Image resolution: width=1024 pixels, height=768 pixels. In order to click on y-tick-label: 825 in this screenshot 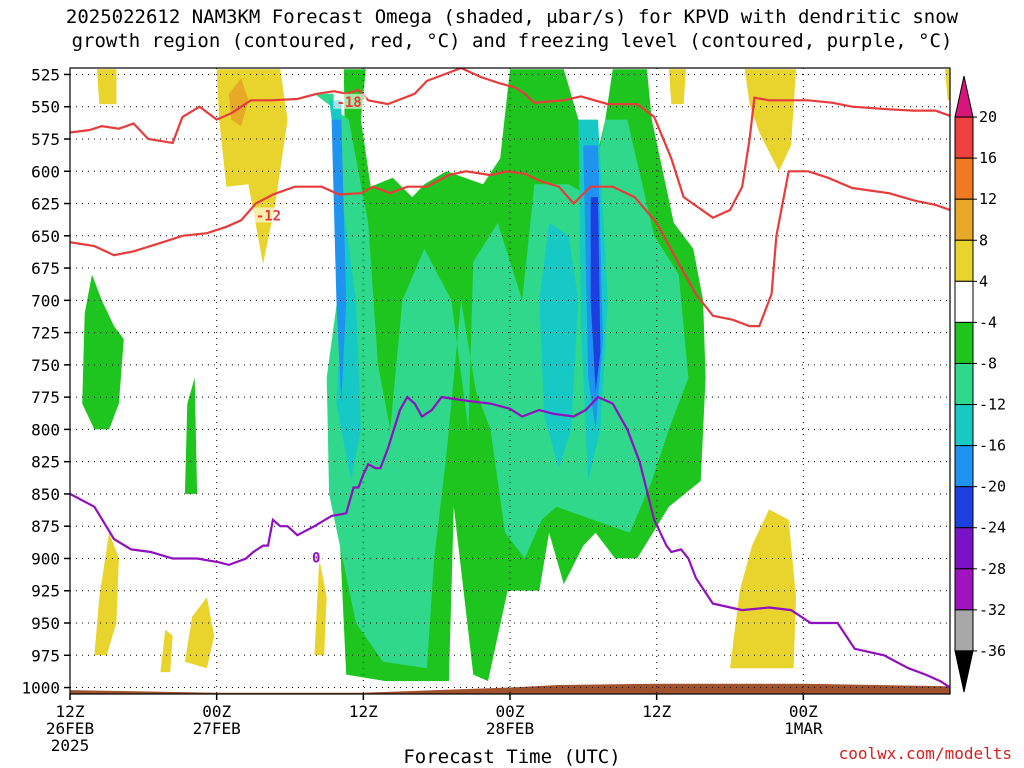, I will do `click(45, 462)`.